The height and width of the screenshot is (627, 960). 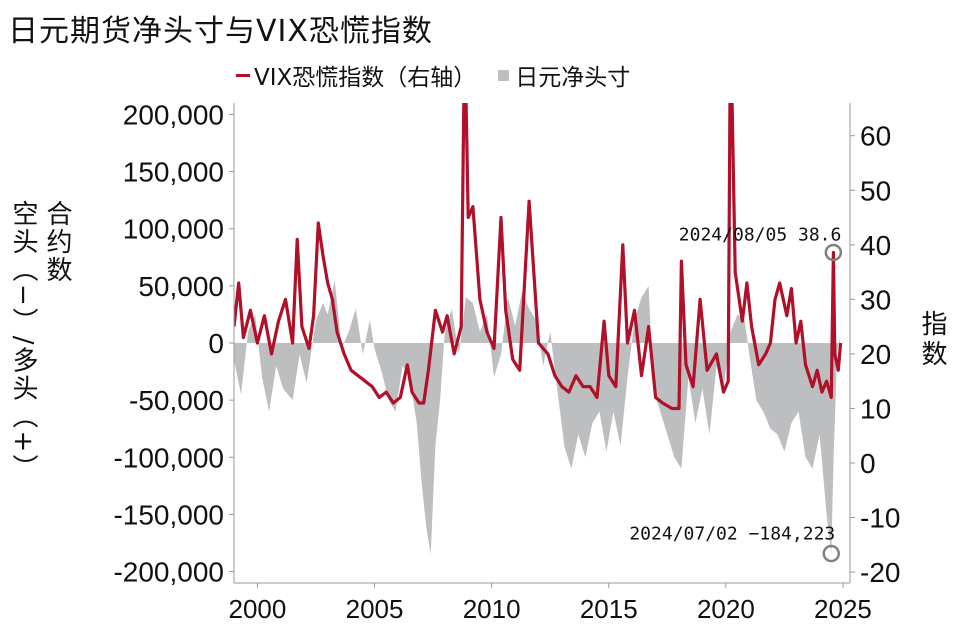 What do you see at coordinates (168, 572) in the screenshot?
I see `left-tick-label: -200,000` at bounding box center [168, 572].